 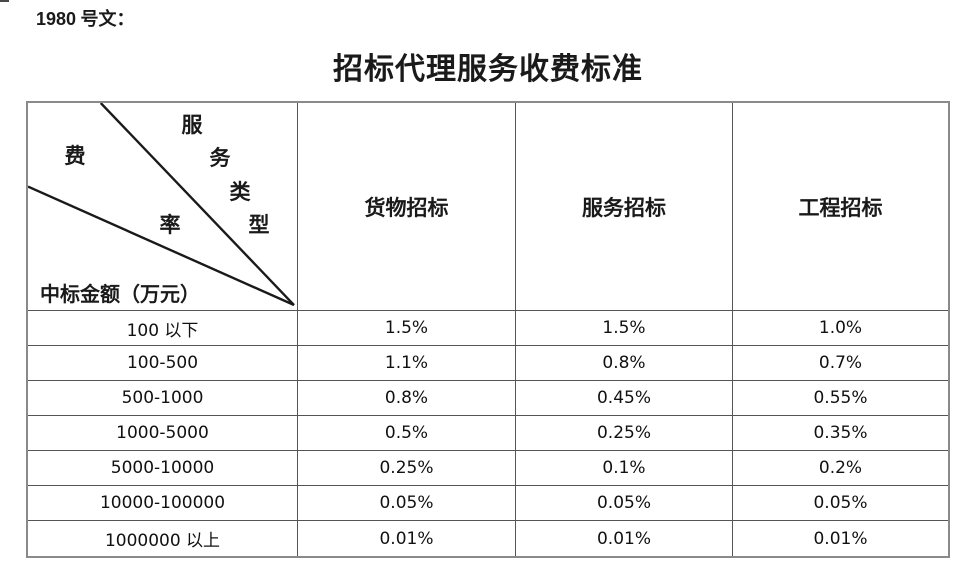 I want to click on corner-label-rate-char-1: 费, so click(x=75, y=156).